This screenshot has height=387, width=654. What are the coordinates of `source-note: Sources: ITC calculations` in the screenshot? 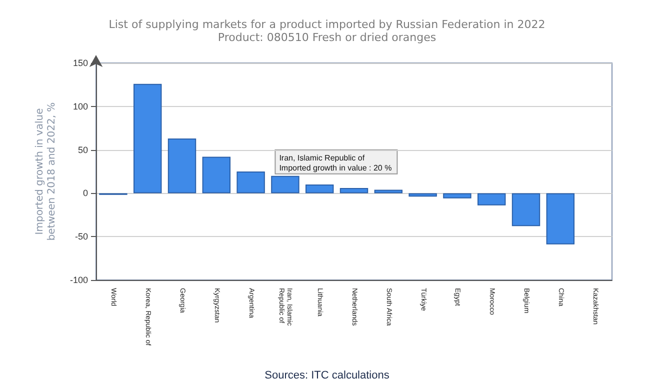 It's located at (327, 376).